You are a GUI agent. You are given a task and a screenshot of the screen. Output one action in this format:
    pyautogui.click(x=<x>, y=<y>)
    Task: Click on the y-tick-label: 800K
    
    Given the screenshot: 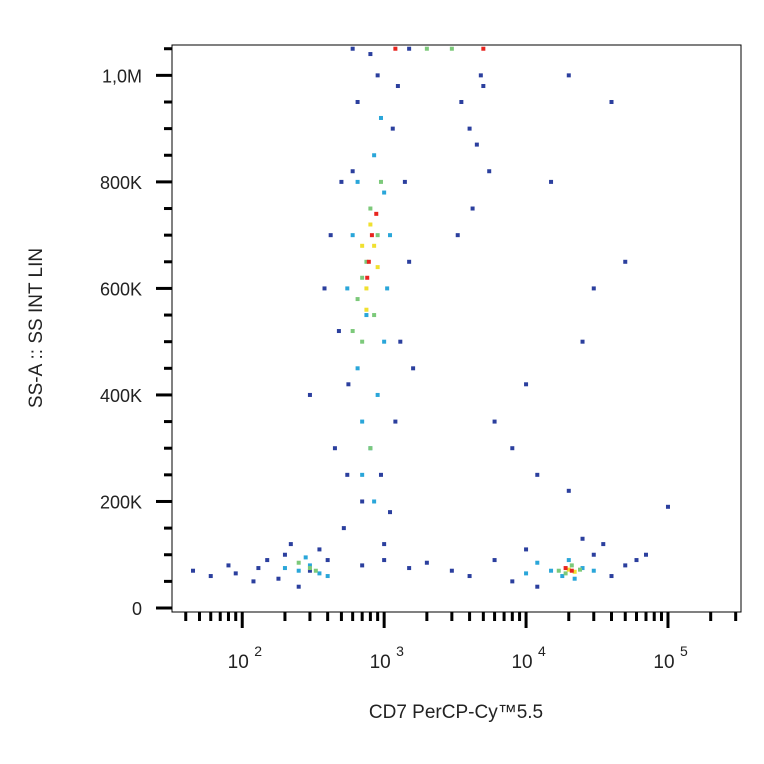 What is the action you would take?
    pyautogui.click(x=121, y=183)
    